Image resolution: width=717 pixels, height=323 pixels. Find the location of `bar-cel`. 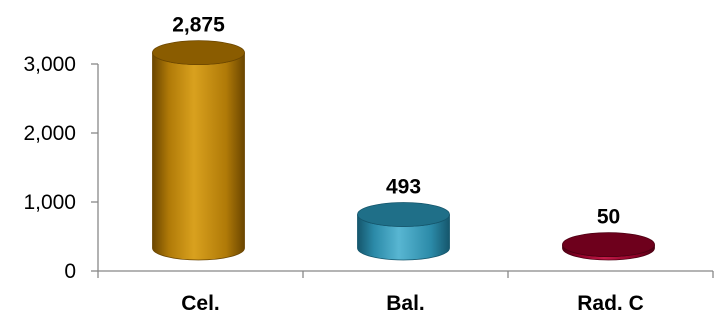

bar-cel is located at coordinates (198, 150).